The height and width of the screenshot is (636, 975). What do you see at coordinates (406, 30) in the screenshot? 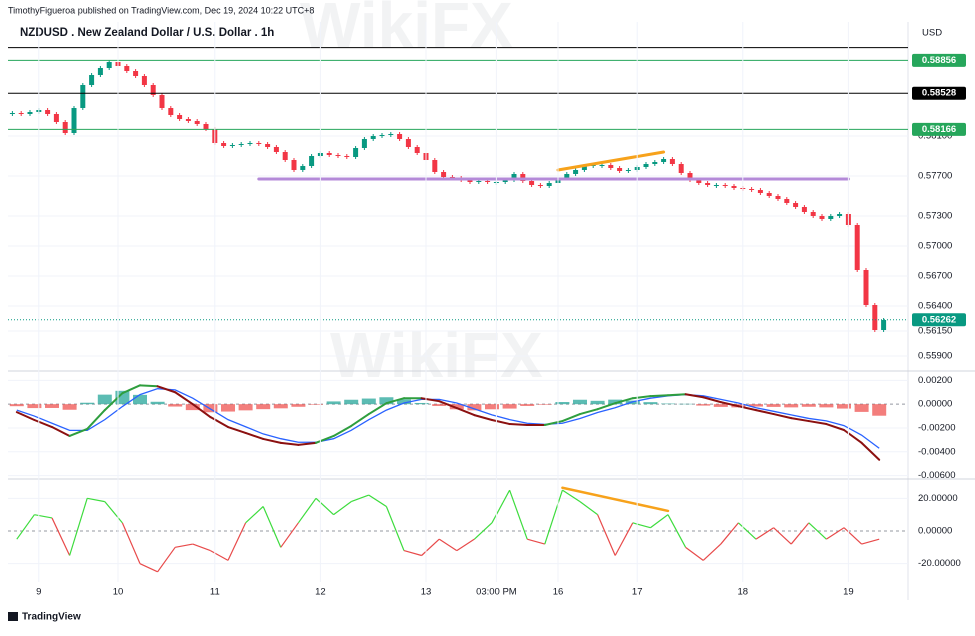
I see `watermark: WikiFX` at bounding box center [406, 30].